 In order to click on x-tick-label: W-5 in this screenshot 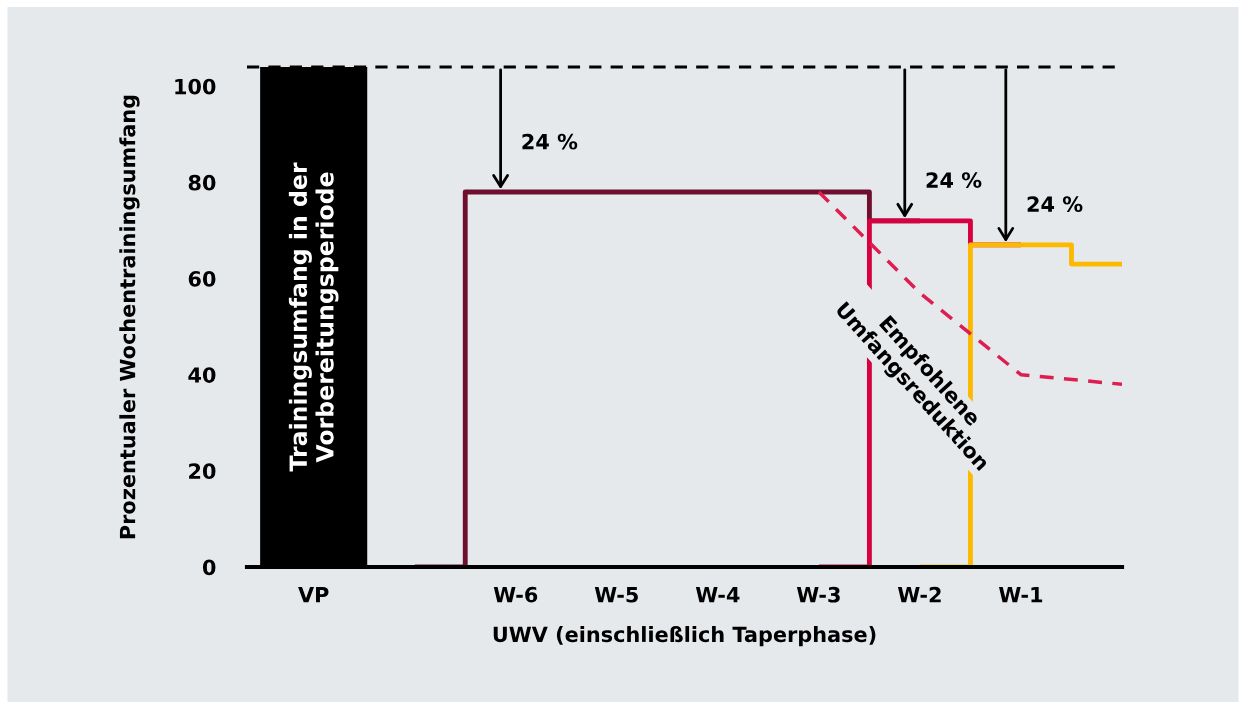, I will do `click(616, 595)`.